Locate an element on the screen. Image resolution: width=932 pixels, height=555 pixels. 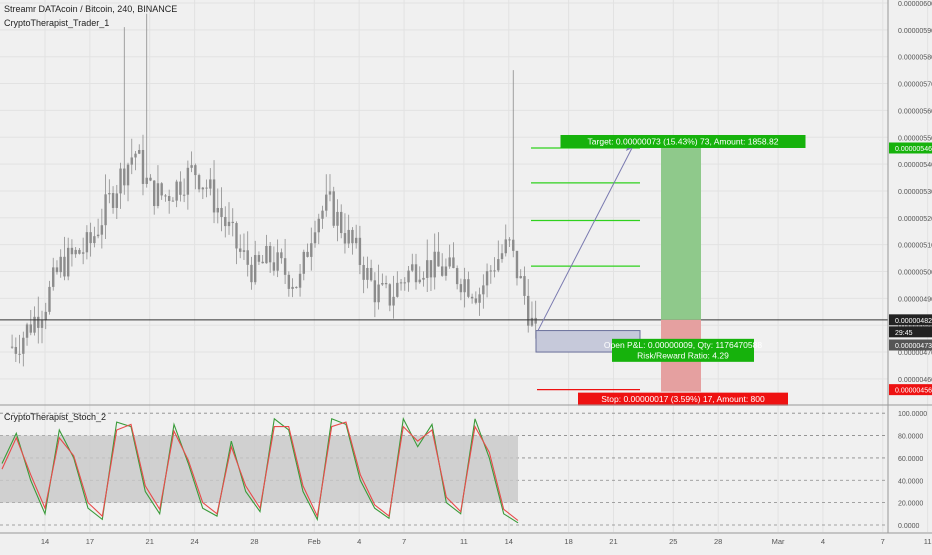
price-tick-label: 0.00000530 is located at coordinates (915, 192).